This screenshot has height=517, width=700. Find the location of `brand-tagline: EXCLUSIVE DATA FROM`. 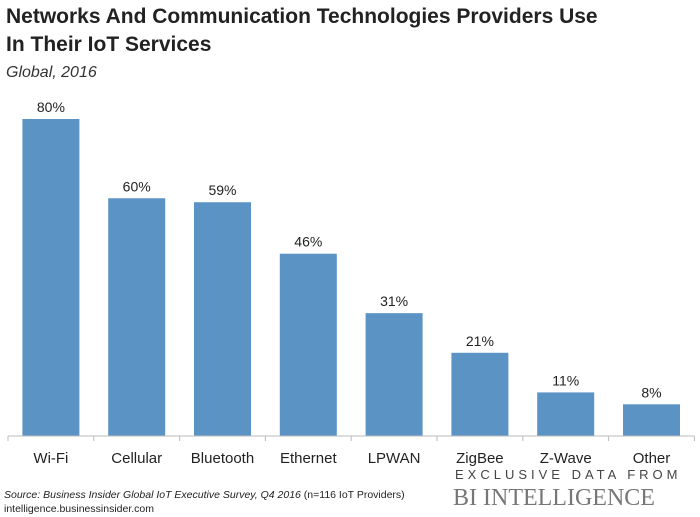

brand-tagline: EXCLUSIVE DATA FROM is located at coordinates (568, 474).